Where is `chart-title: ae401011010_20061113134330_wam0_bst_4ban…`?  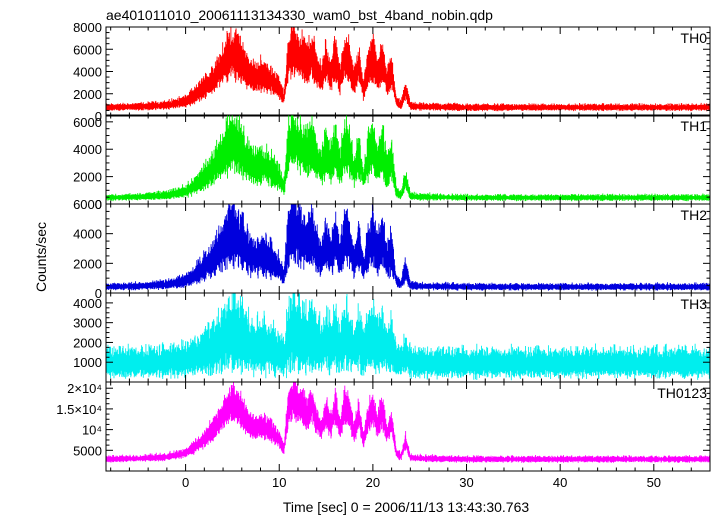 chart-title: ae401011010_20061113134330_wam0_bst_4ban… is located at coordinates (299, 15).